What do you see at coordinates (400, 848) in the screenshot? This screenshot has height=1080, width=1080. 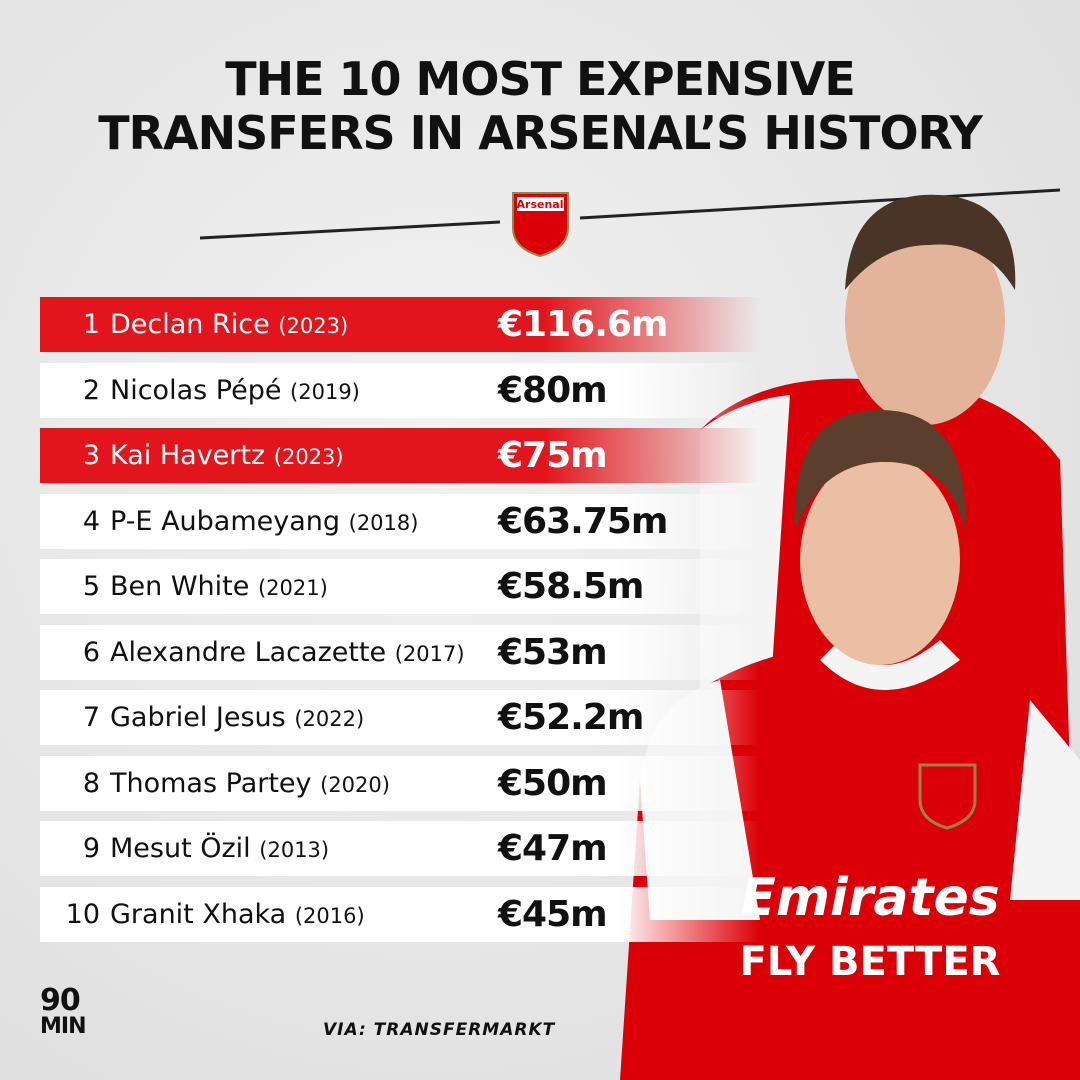 I see `transfer-row: 9 Mesut Özil (2013) €47m` at bounding box center [400, 848].